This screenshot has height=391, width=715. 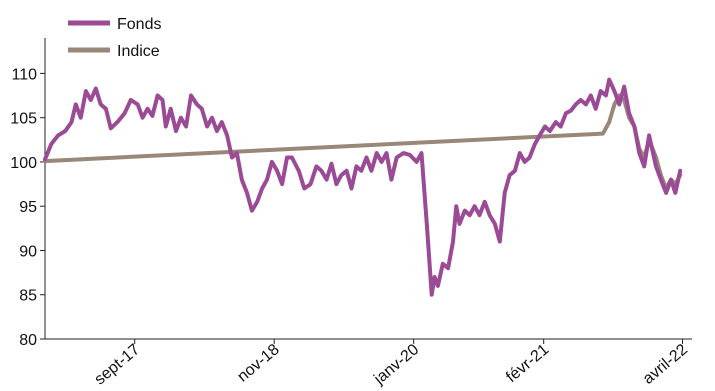 What do you see at coordinates (23, 119) in the screenshot?
I see `y-tick-label: 105` at bounding box center [23, 119].